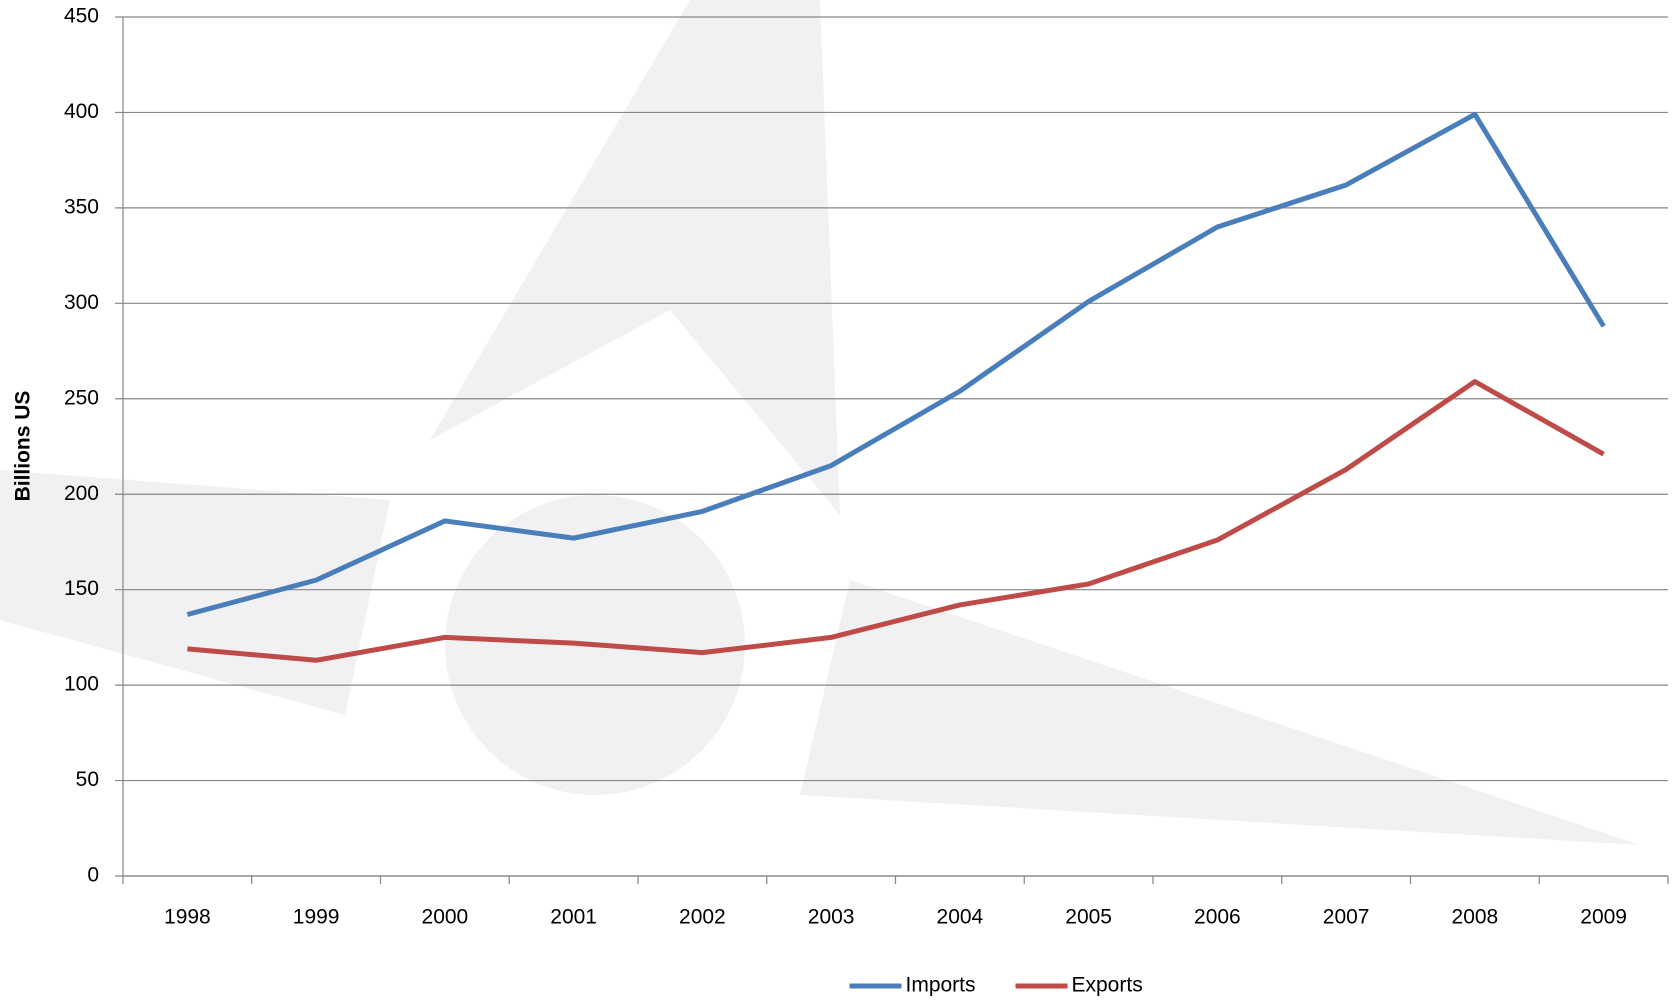 The height and width of the screenshot is (1001, 1675). What do you see at coordinates (81, 397) in the screenshot?
I see `y-tick-label: 250` at bounding box center [81, 397].